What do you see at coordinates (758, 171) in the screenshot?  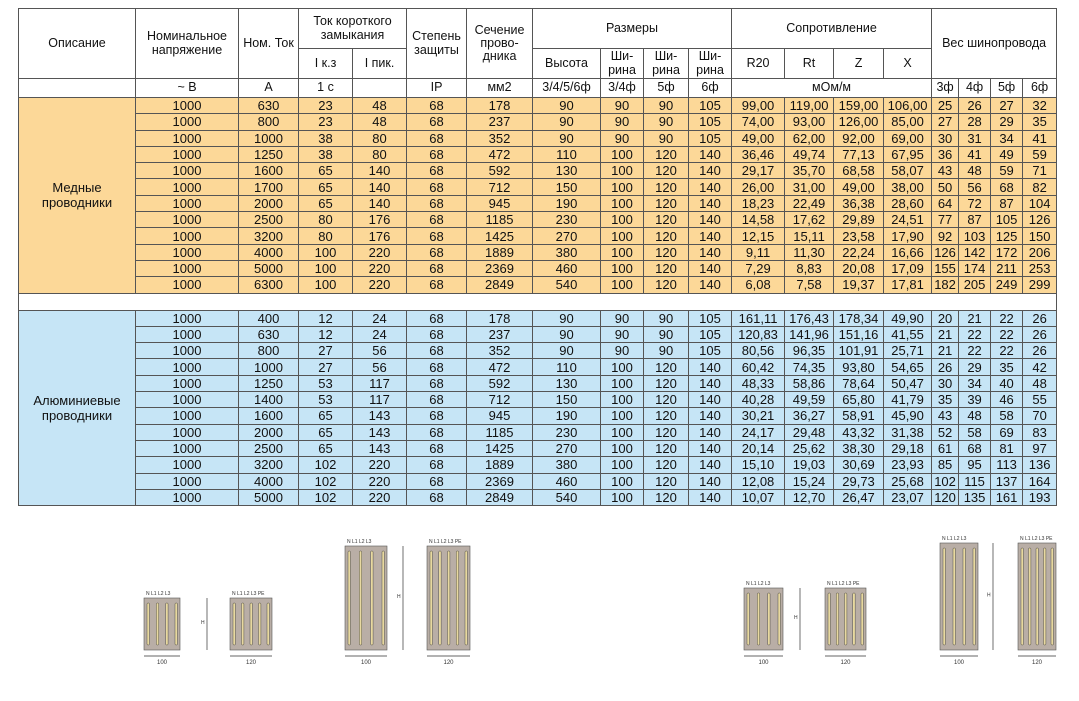 I see `cell: 29,17` at bounding box center [758, 171].